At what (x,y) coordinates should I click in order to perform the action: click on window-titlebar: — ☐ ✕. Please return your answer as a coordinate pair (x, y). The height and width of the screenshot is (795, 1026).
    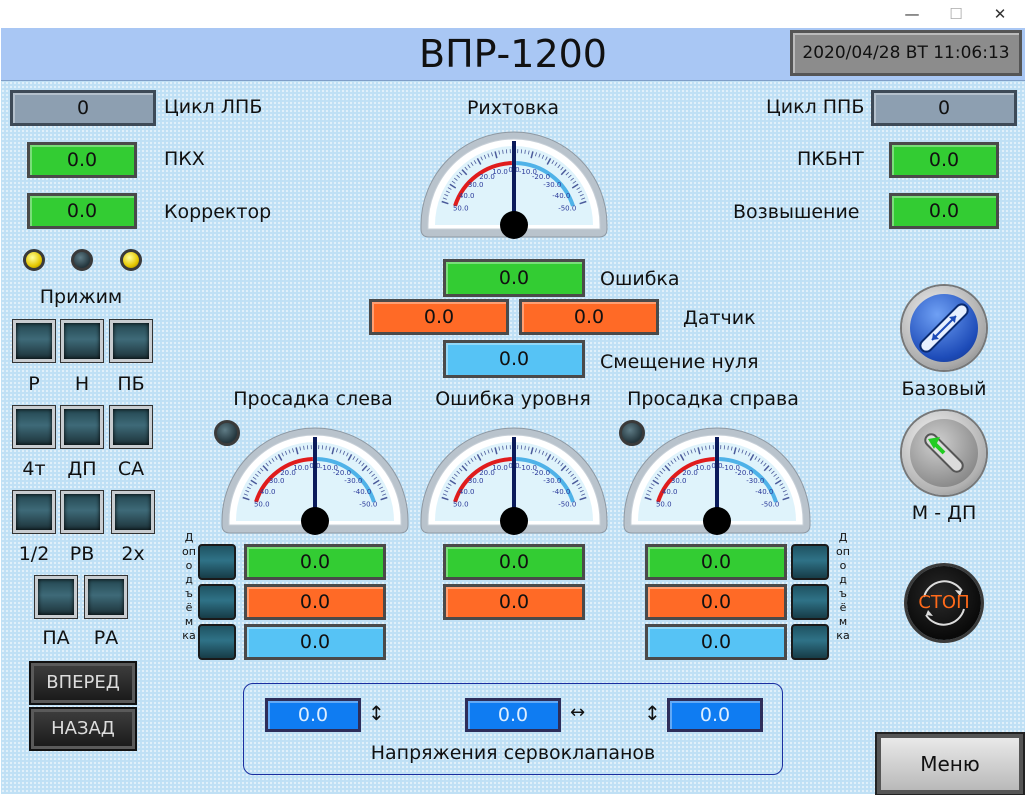
    Looking at the image, I should click on (513, 14).